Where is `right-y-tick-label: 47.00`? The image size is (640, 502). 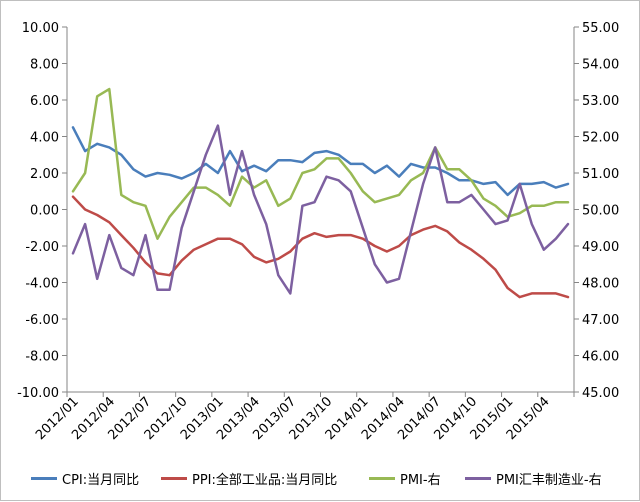 right-y-tick-label: 47.00 is located at coordinates (600, 320).